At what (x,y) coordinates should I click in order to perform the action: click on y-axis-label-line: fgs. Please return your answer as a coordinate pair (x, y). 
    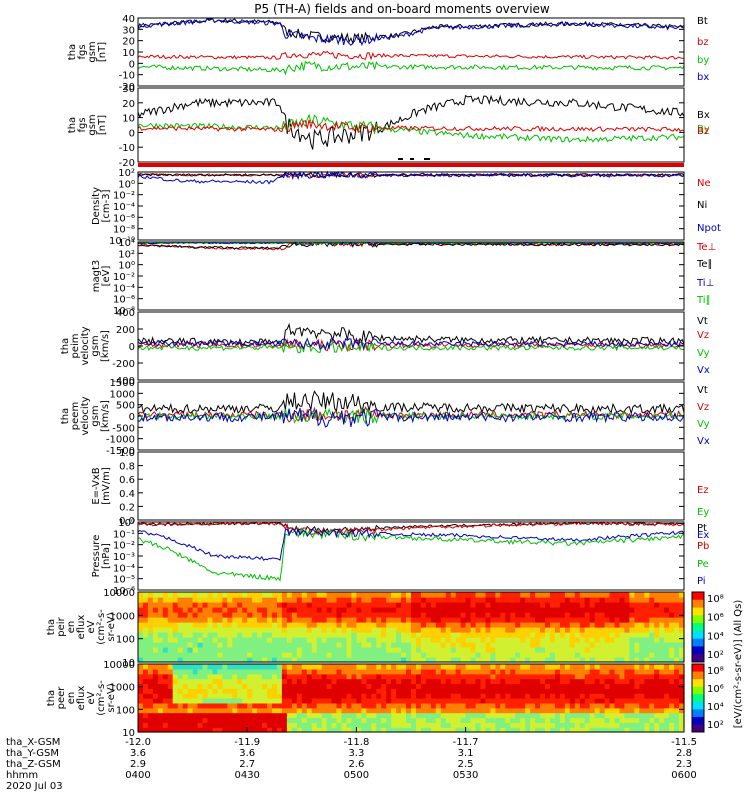
    Looking at the image, I should click on (82, 51).